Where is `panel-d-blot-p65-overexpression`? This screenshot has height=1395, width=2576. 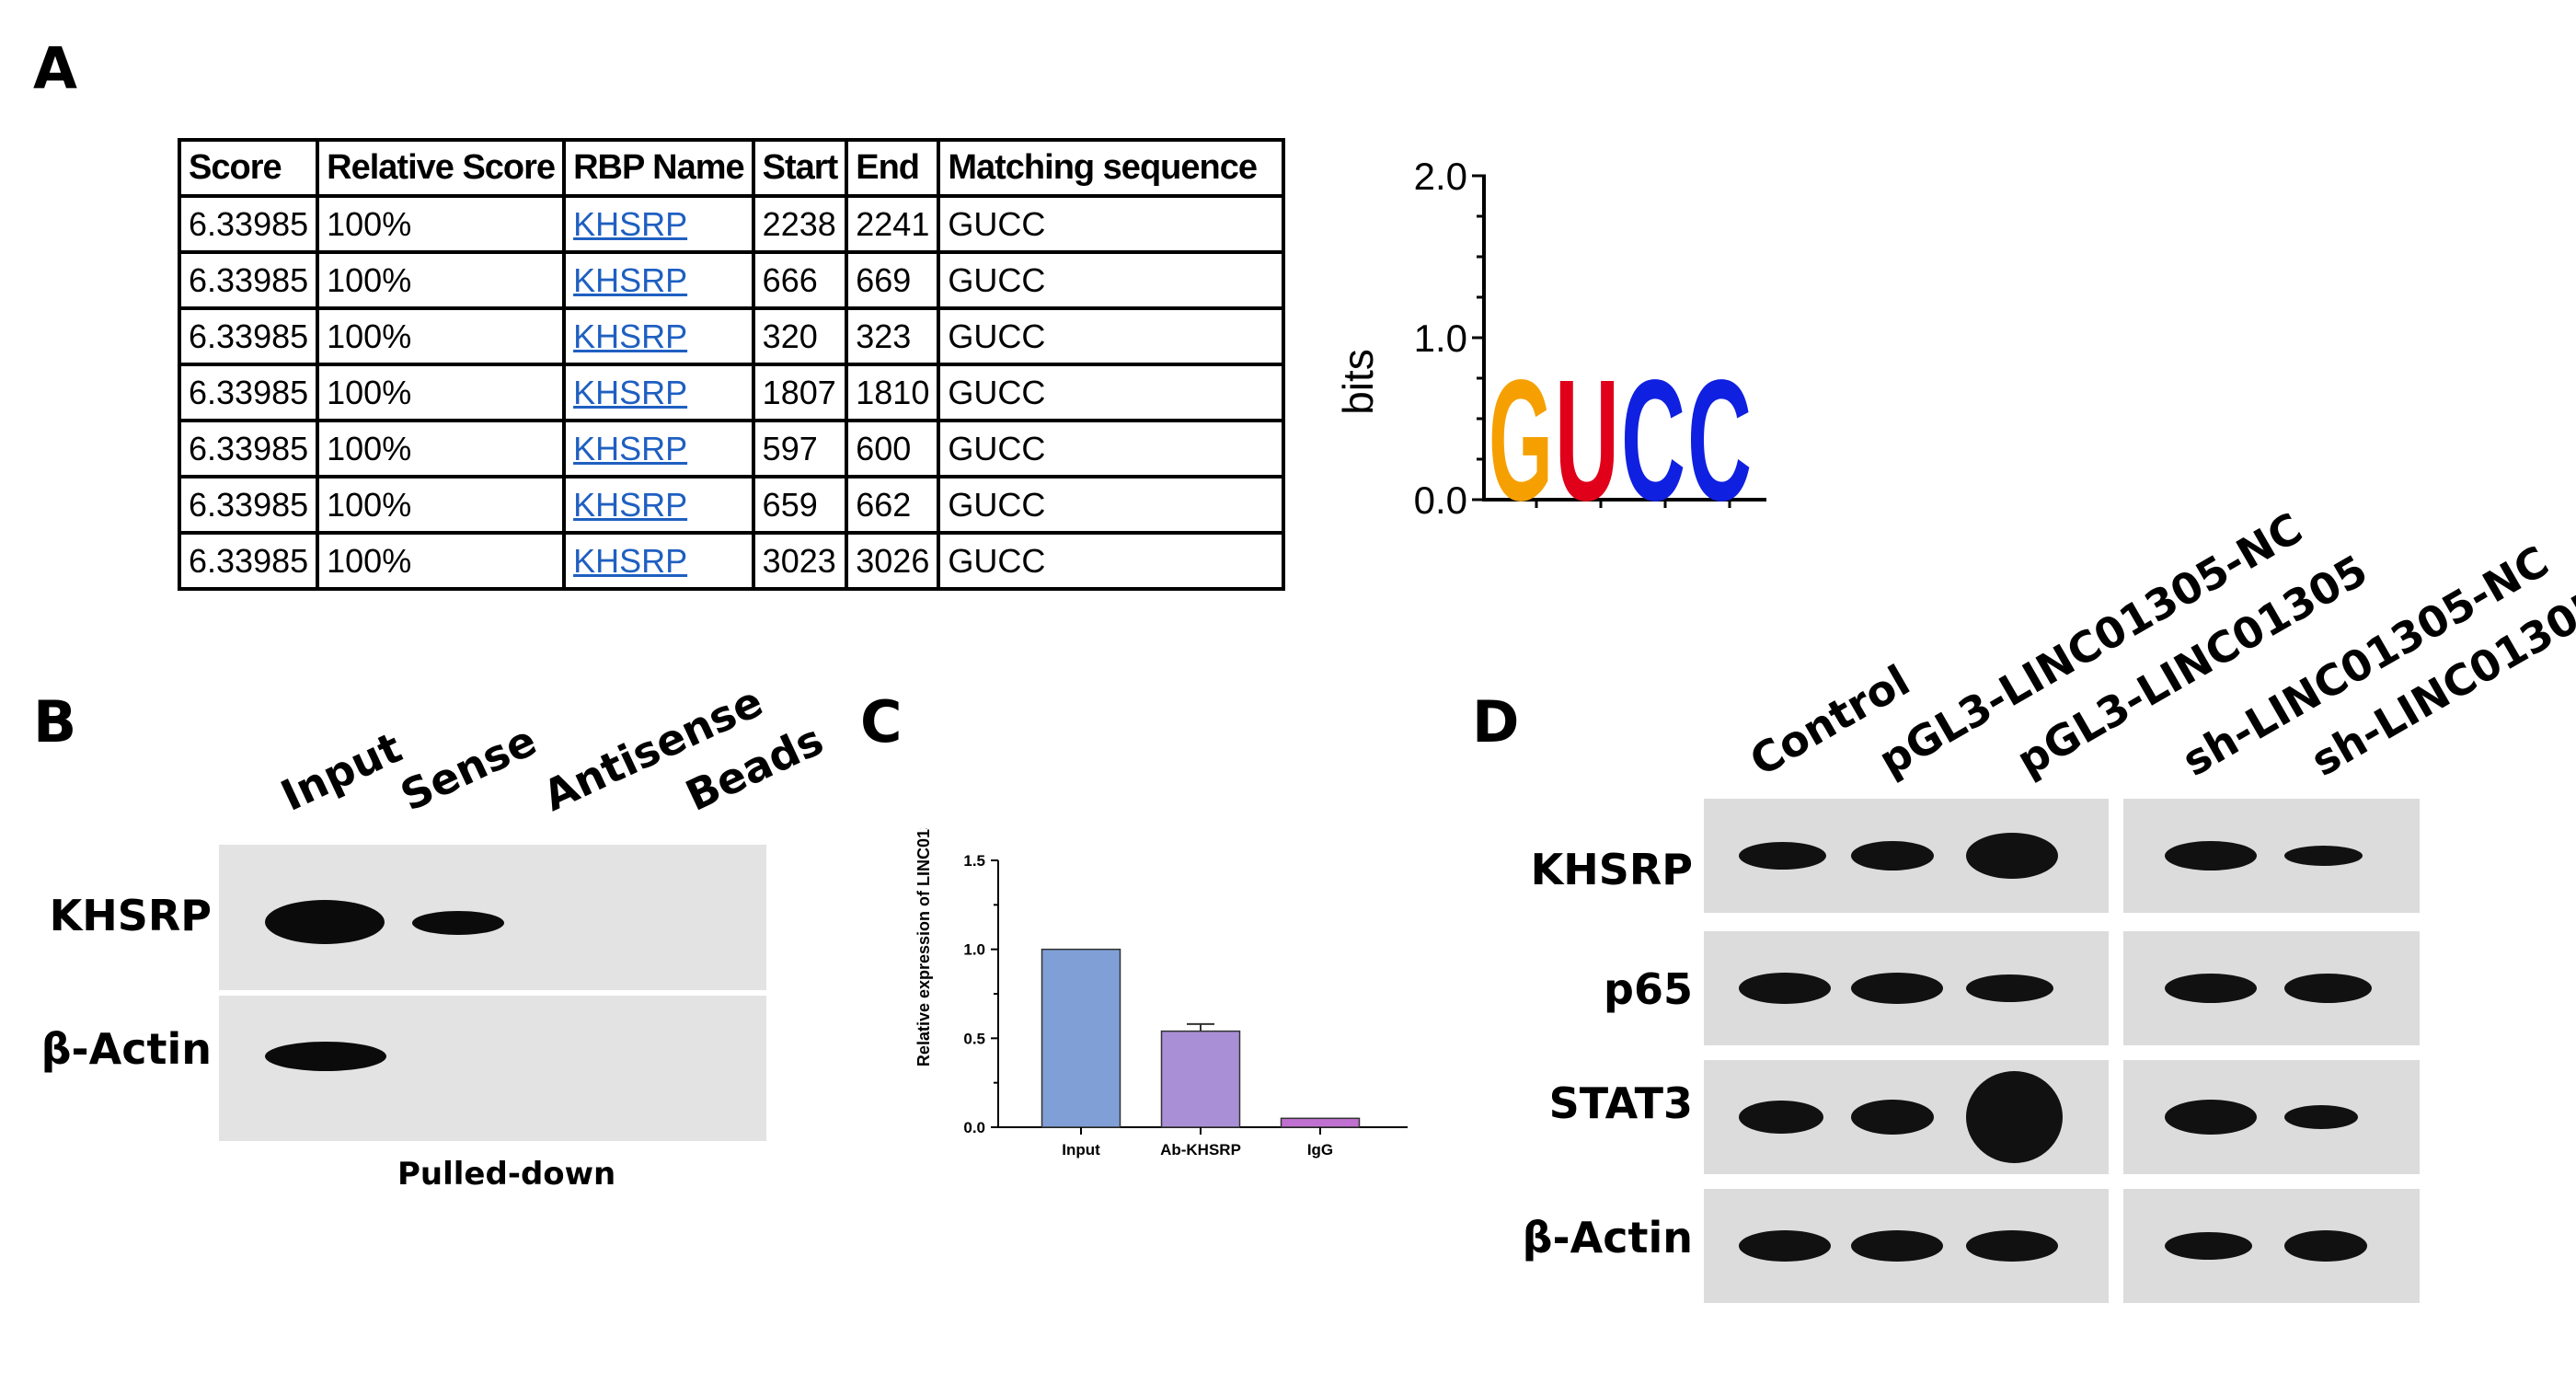
panel-d-blot-p65-overexpression is located at coordinates (1906, 988).